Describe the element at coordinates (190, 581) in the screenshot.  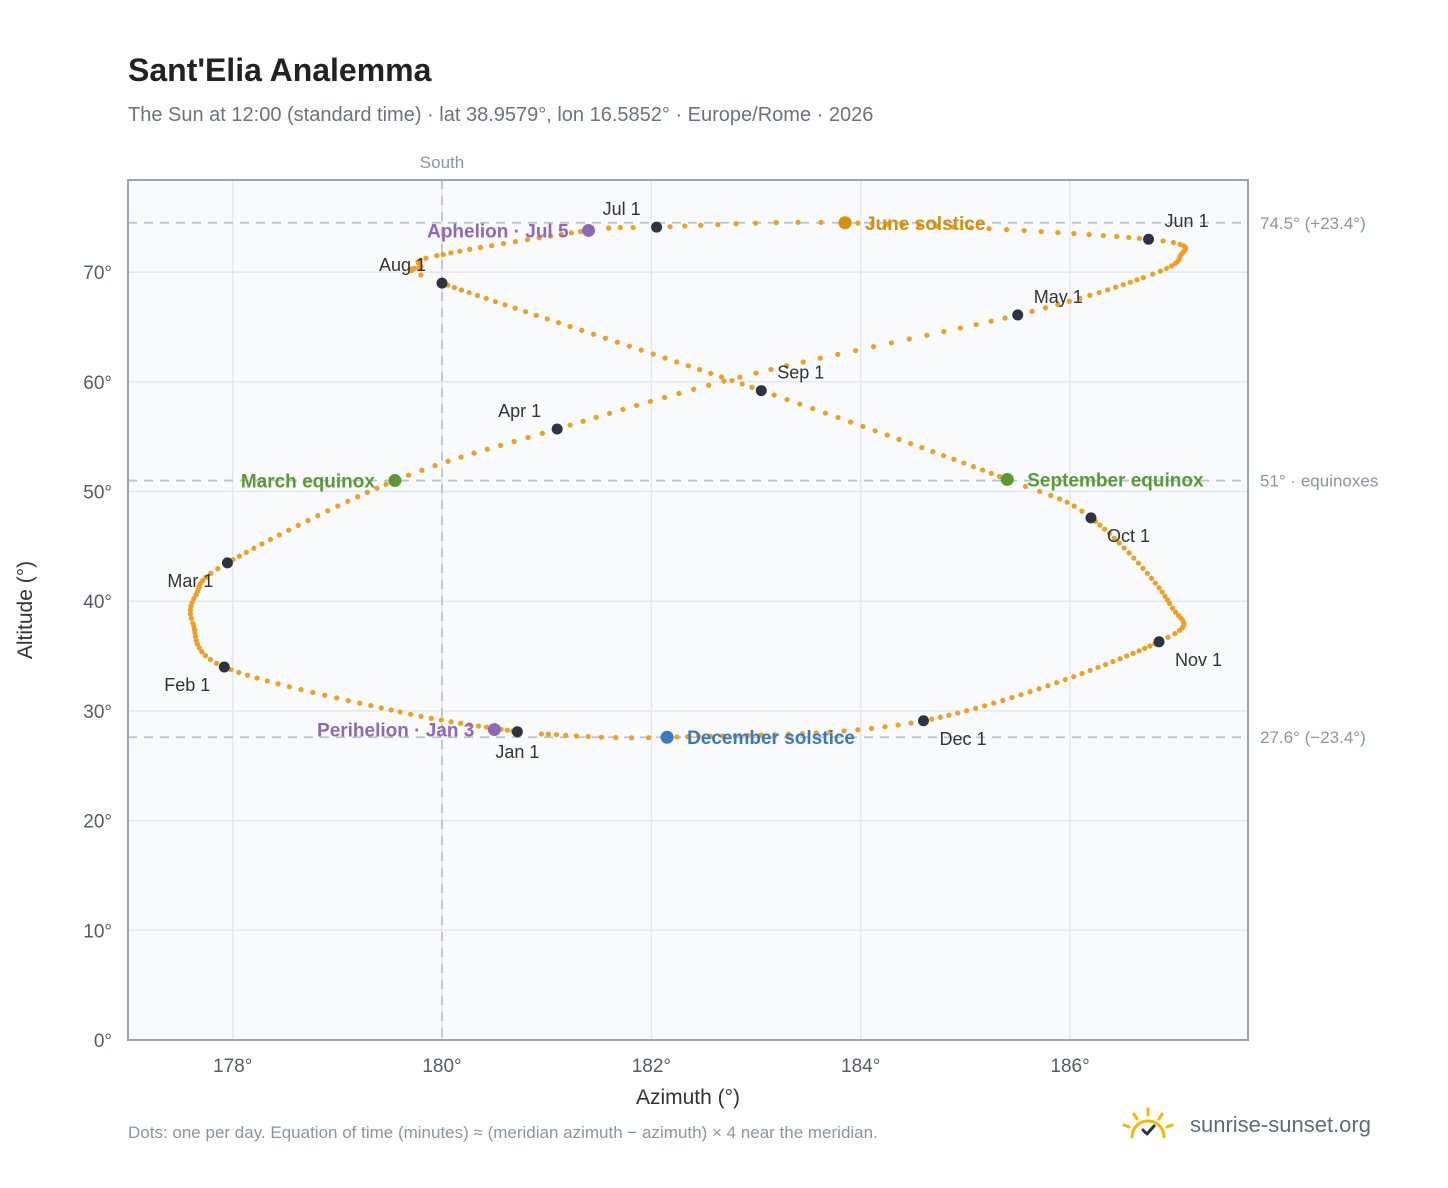
I see `month-label: Mar 1` at that location.